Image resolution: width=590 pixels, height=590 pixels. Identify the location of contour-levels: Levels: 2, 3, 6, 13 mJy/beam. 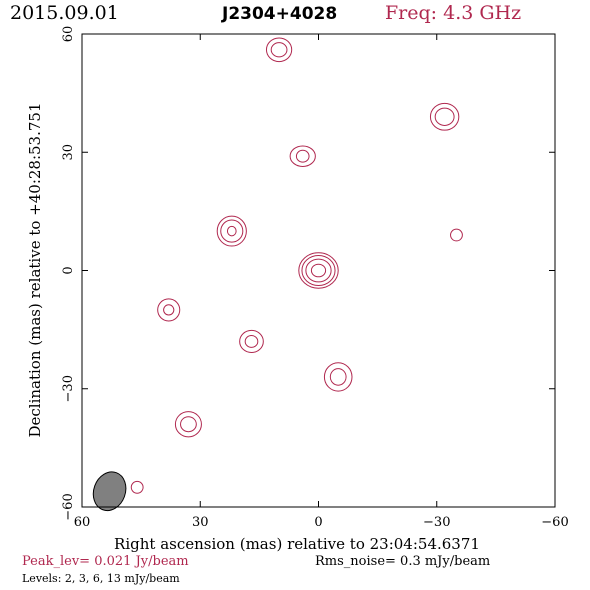
(101, 578).